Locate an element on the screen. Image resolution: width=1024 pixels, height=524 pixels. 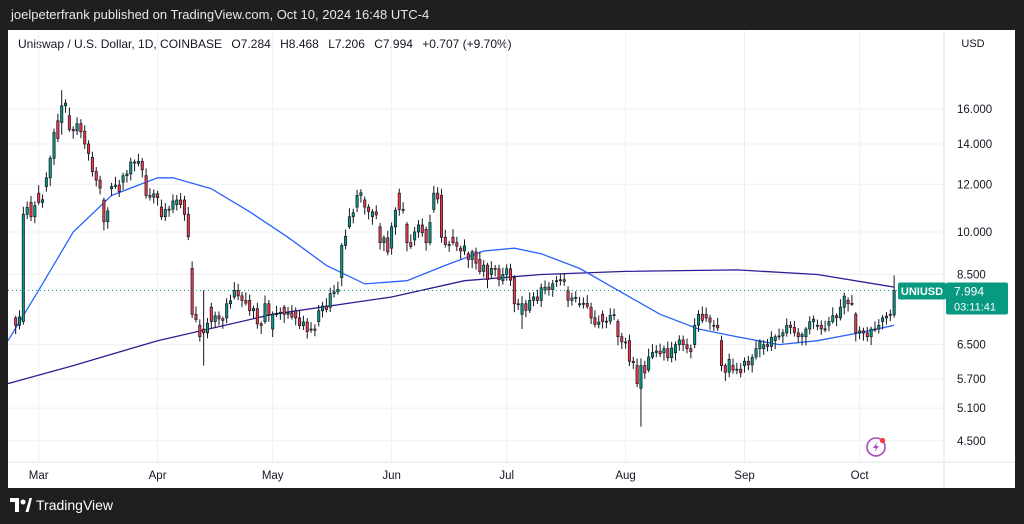
symbol-description: Uniswap / U.S. Dollar, 1D, COINBASE is located at coordinates (120, 44).